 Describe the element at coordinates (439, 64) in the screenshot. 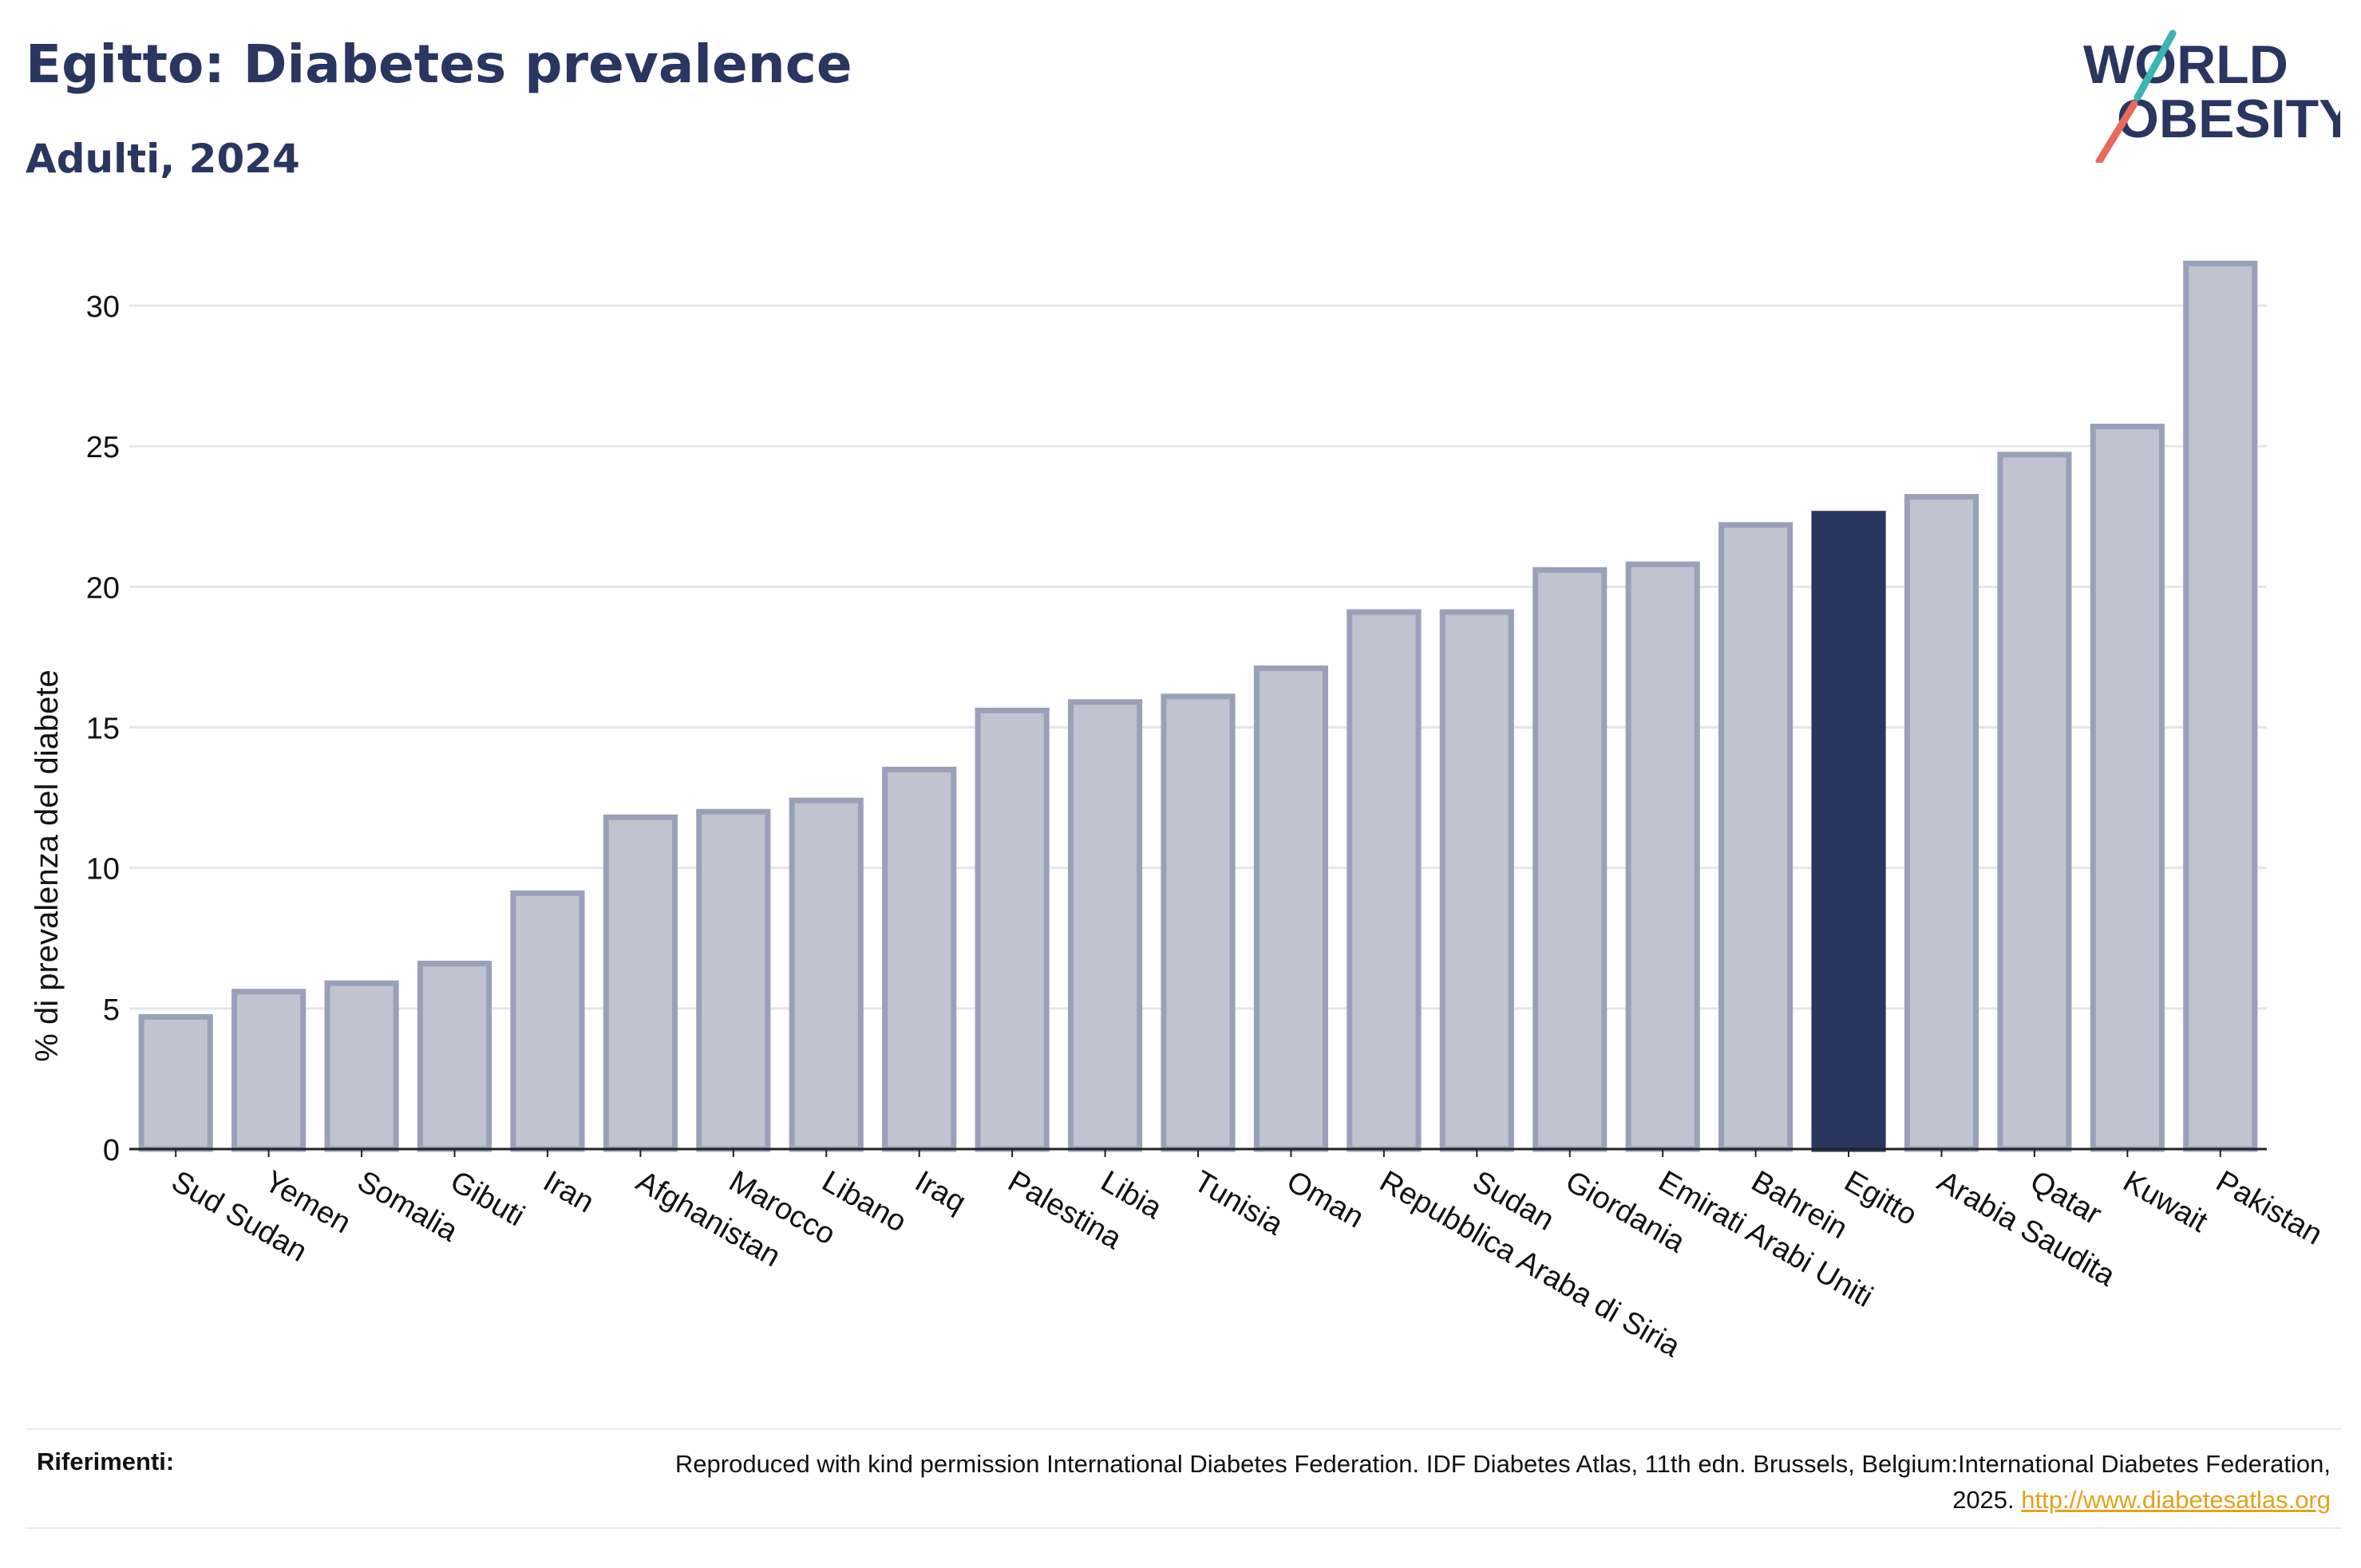

I see `chart-title: Egitto: Diabetes prevalence` at that location.